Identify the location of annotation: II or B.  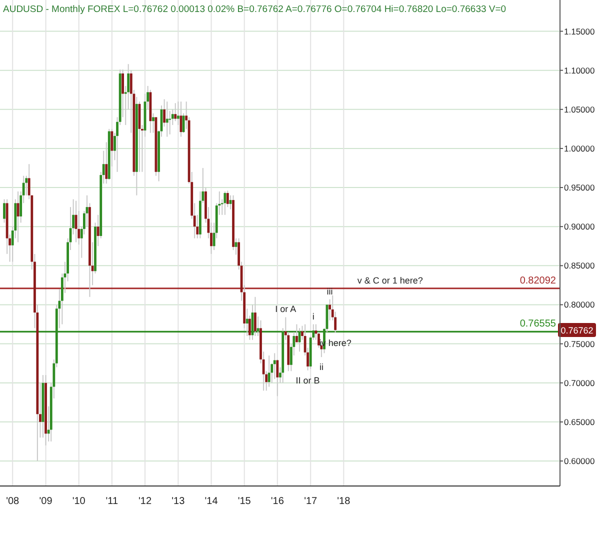
(308, 380).